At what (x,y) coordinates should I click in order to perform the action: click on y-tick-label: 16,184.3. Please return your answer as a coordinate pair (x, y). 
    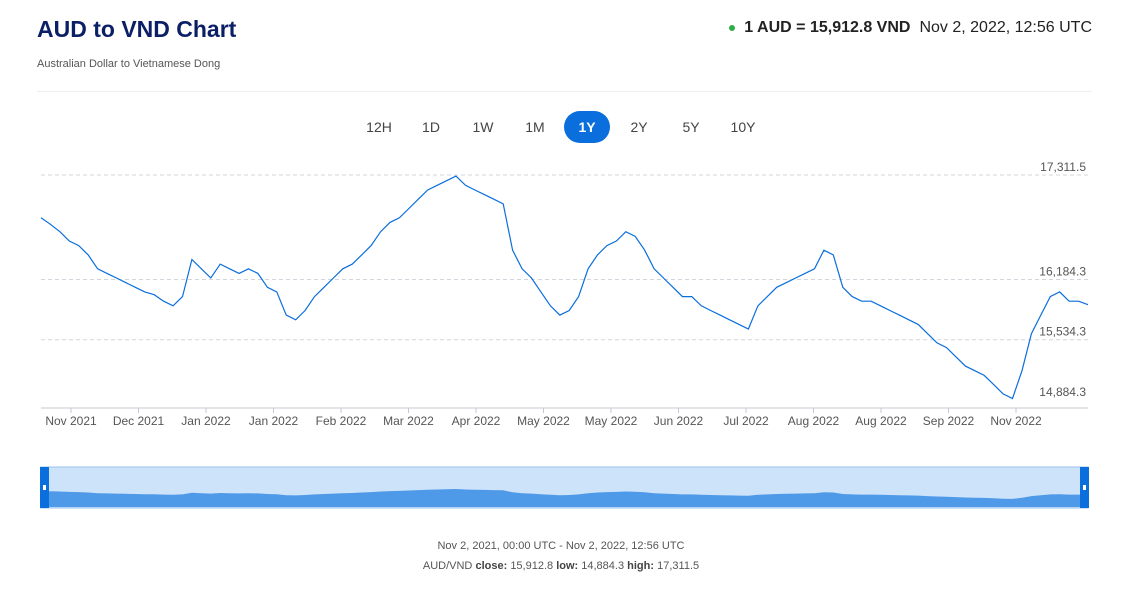
    Looking at the image, I should click on (1062, 271).